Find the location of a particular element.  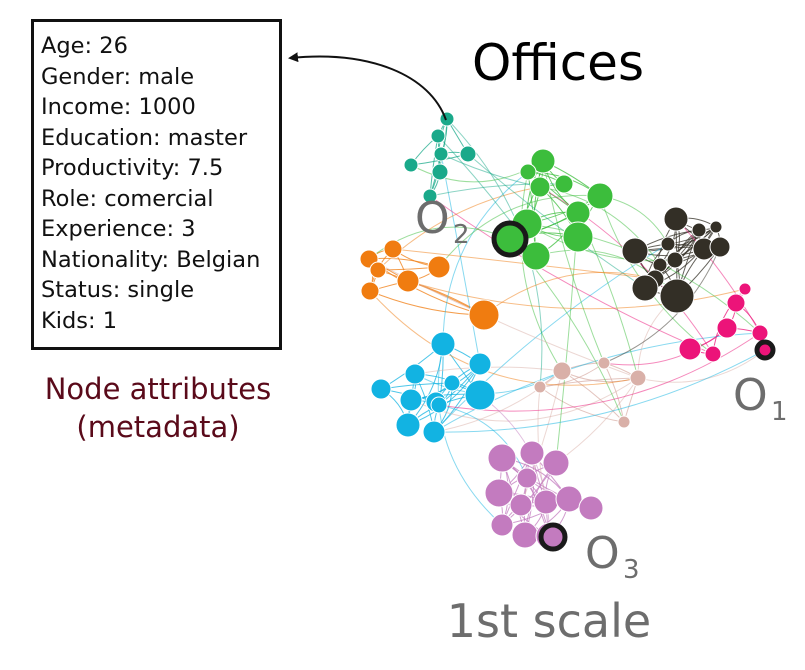

office-label-o2-base: O is located at coordinates (432, 218).